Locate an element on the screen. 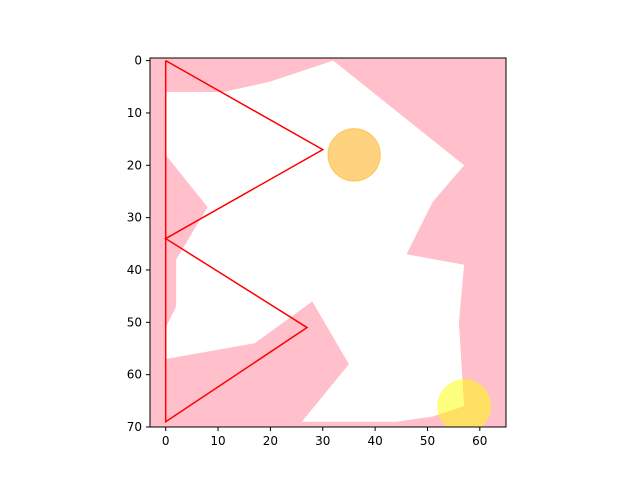  x-tick-label: 40 is located at coordinates (374, 441).